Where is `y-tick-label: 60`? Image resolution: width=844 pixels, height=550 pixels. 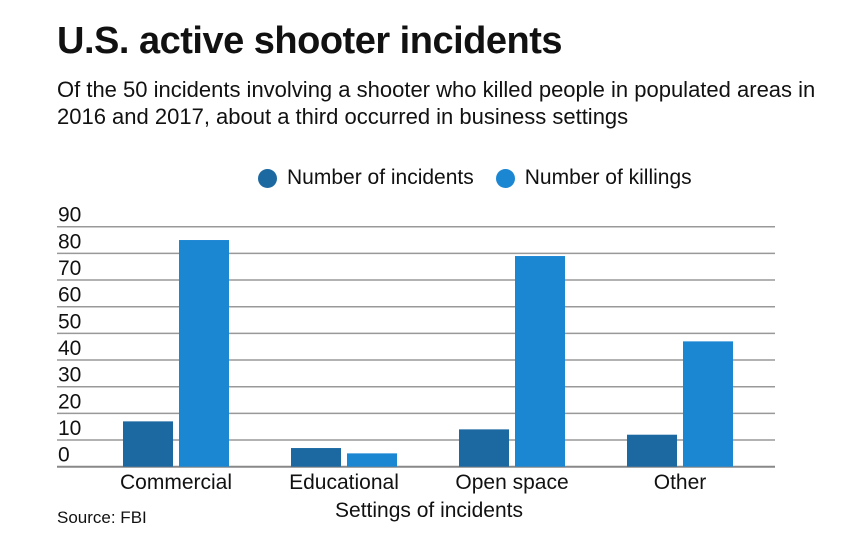
y-tick-label: 60 is located at coordinates (69, 295).